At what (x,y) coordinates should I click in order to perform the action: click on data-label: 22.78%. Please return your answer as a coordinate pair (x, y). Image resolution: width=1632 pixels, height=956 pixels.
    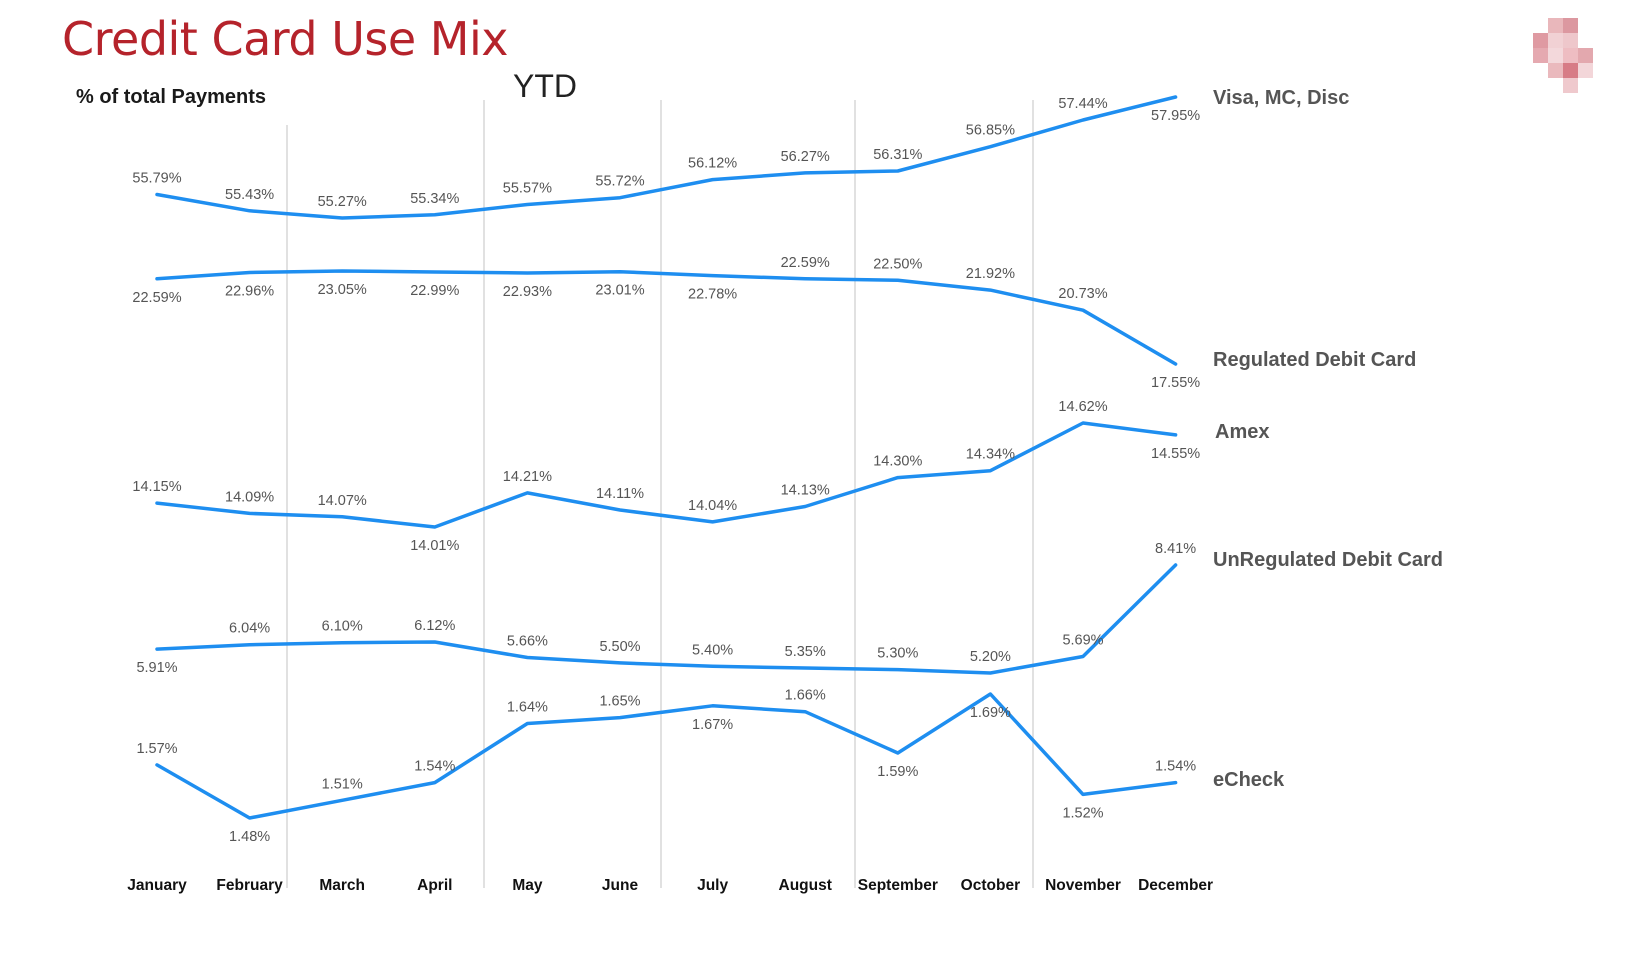
    Looking at the image, I should click on (712, 295).